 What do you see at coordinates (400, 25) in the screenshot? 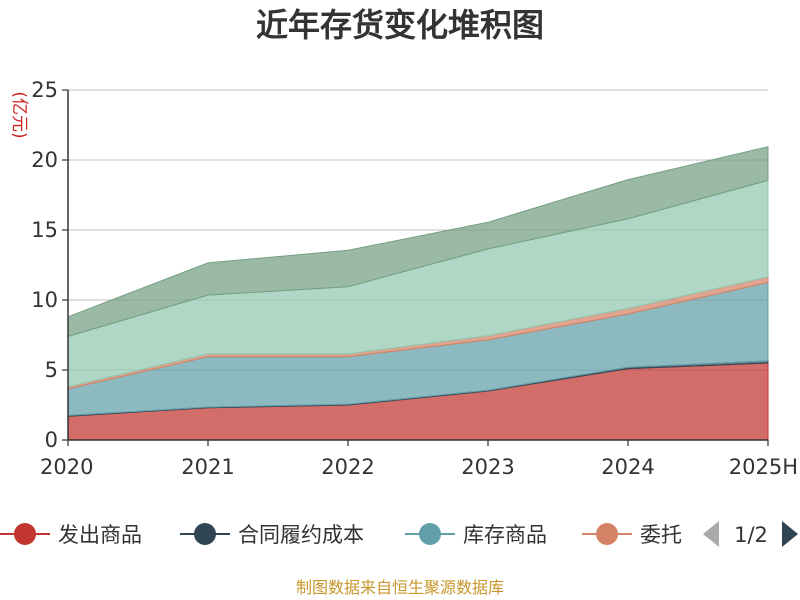
I see `chart-title: 近年存货变化堆积图` at bounding box center [400, 25].